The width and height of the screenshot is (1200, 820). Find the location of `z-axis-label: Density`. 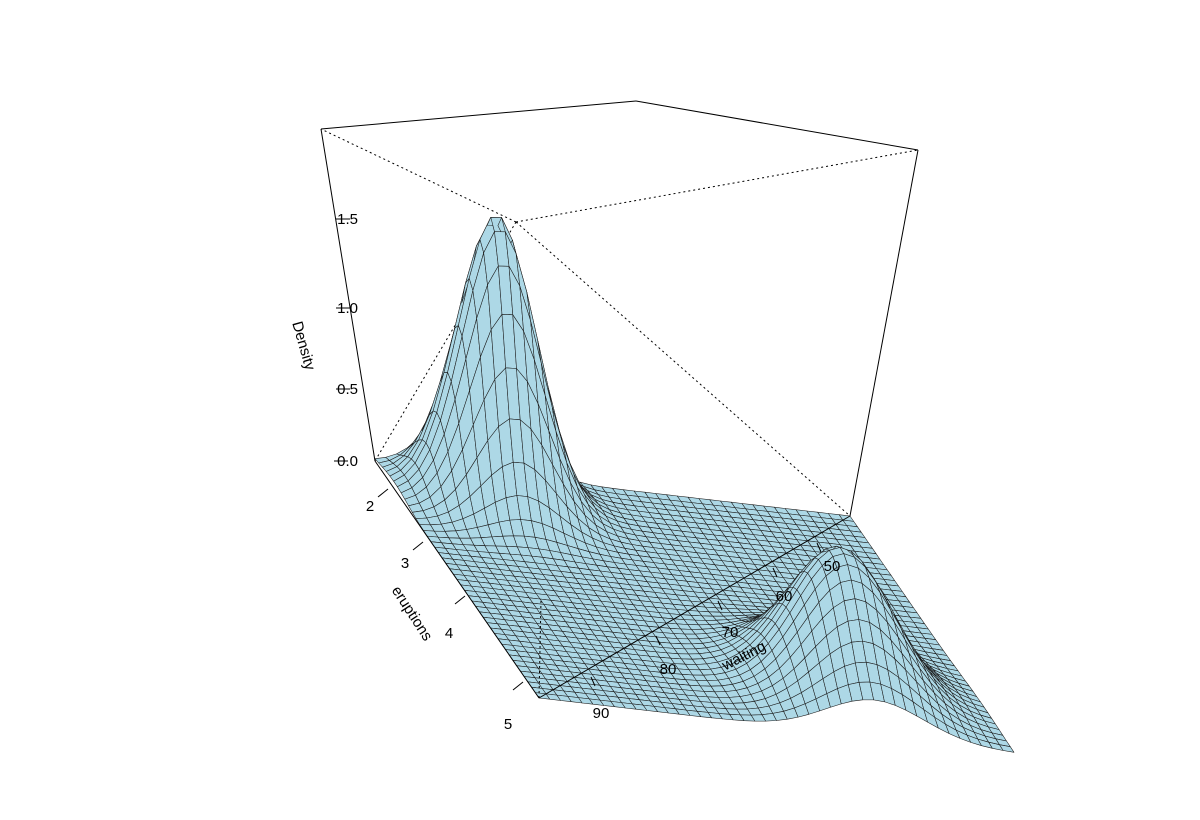

z-axis-label: Density is located at coordinates (303, 345).